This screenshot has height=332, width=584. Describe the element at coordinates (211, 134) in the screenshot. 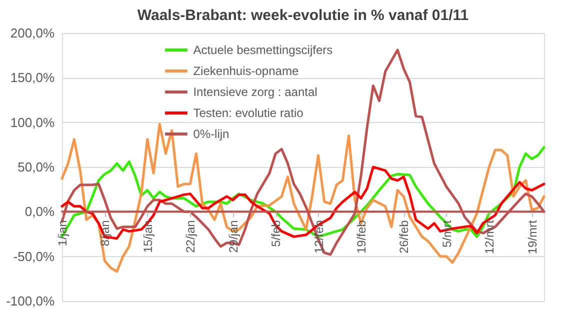

I see `legend-label: 0%-lijn` at that location.